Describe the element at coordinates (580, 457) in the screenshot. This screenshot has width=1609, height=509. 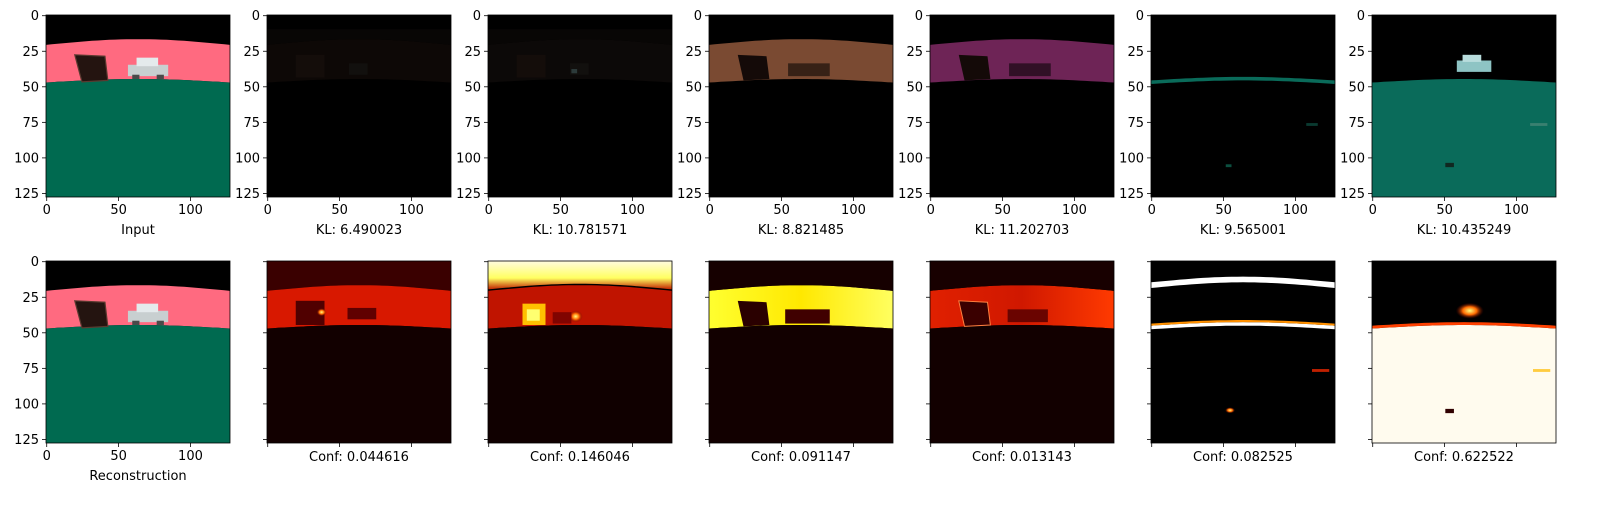
I see `panel-label: Conf: 0.146046` at that location.